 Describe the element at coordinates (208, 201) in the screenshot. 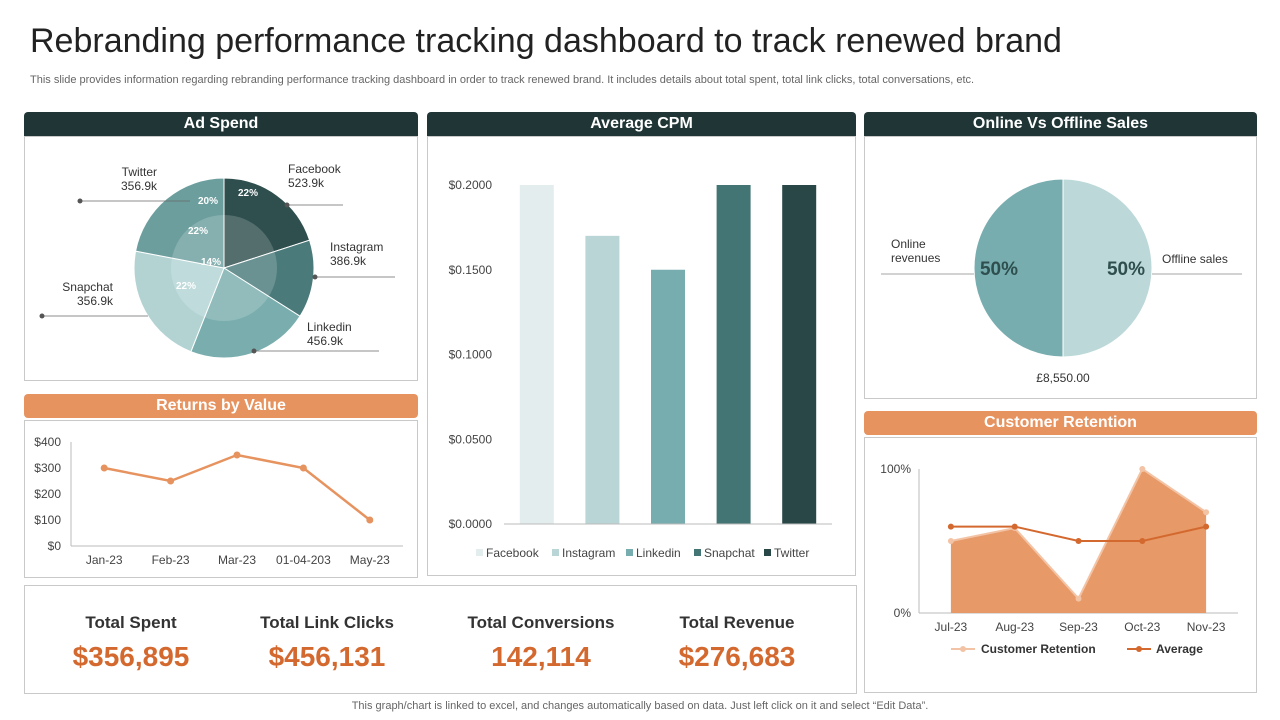

I see `pie-percent-label: 20%` at that location.